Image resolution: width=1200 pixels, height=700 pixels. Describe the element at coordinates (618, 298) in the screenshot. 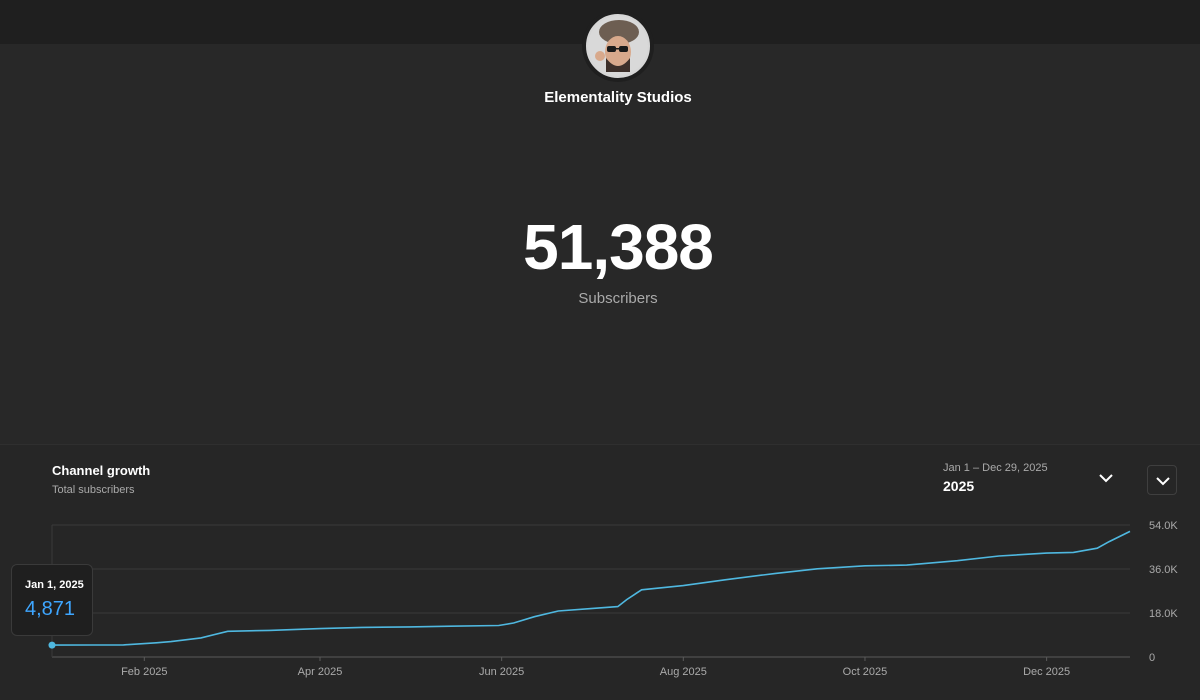

I see `subscriber-label: Subscribers` at that location.